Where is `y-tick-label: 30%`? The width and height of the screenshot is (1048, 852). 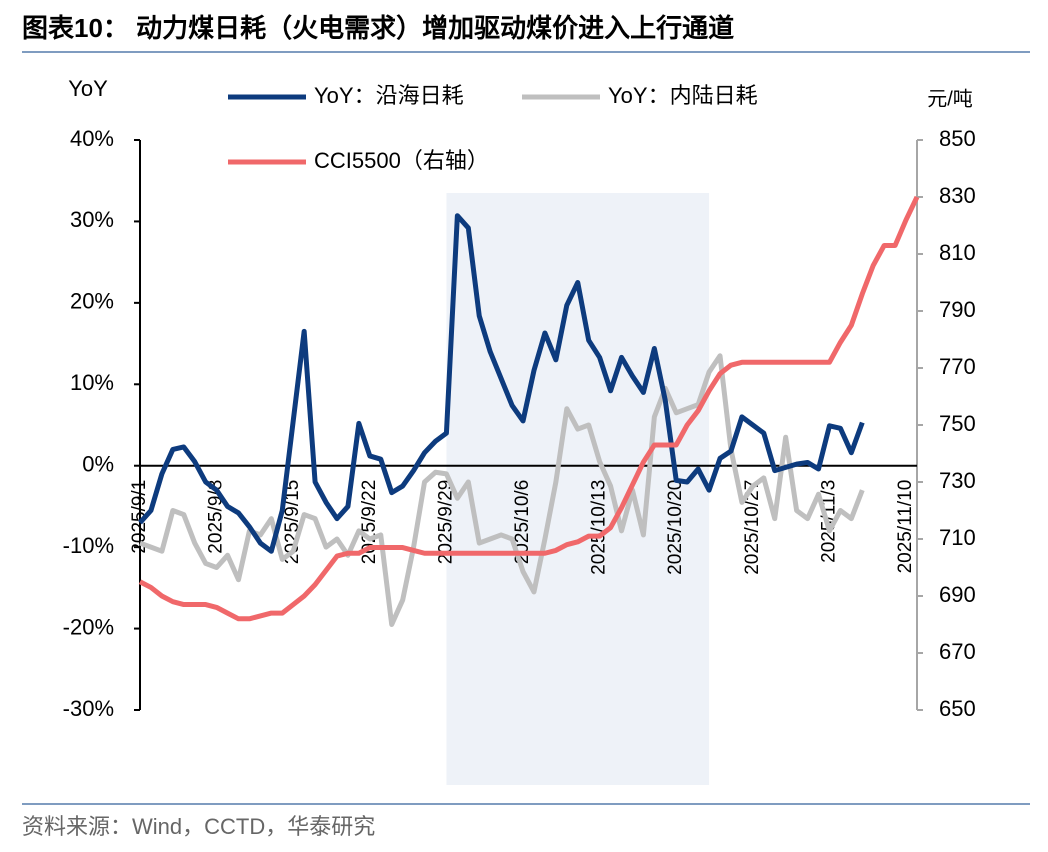 y-tick-label: 30% is located at coordinates (92, 219).